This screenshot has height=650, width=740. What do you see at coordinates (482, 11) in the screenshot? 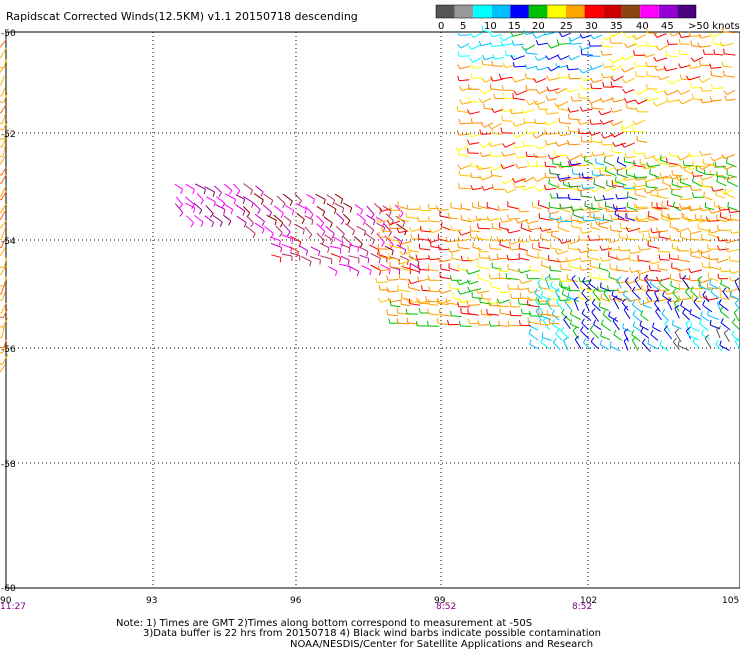
I see `scale-swatch` at bounding box center [482, 11].